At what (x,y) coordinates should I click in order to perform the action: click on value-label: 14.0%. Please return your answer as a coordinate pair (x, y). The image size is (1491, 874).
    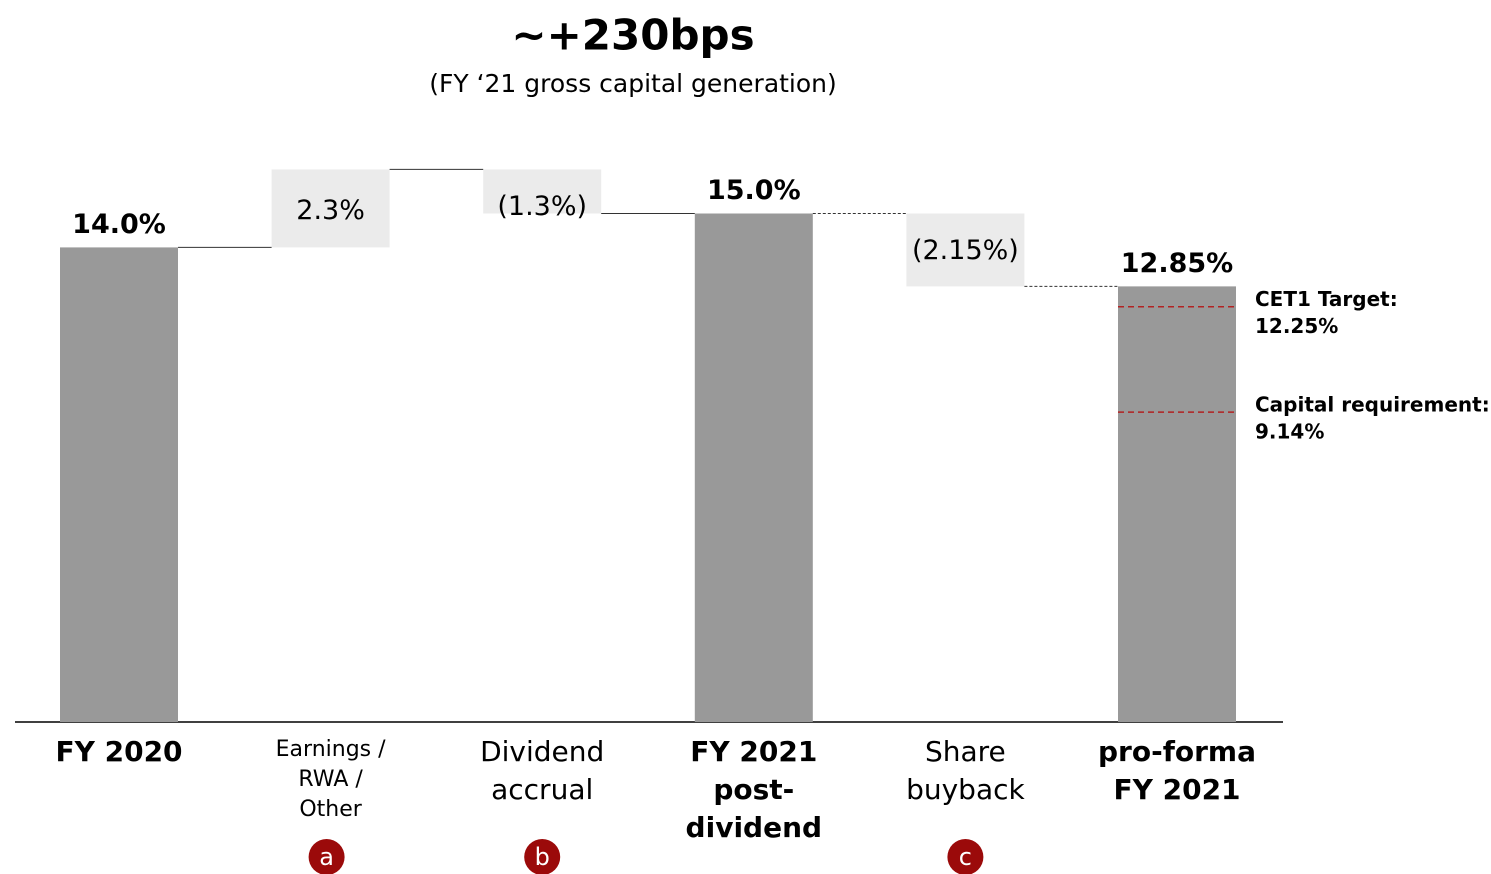
    Looking at the image, I should click on (119, 224).